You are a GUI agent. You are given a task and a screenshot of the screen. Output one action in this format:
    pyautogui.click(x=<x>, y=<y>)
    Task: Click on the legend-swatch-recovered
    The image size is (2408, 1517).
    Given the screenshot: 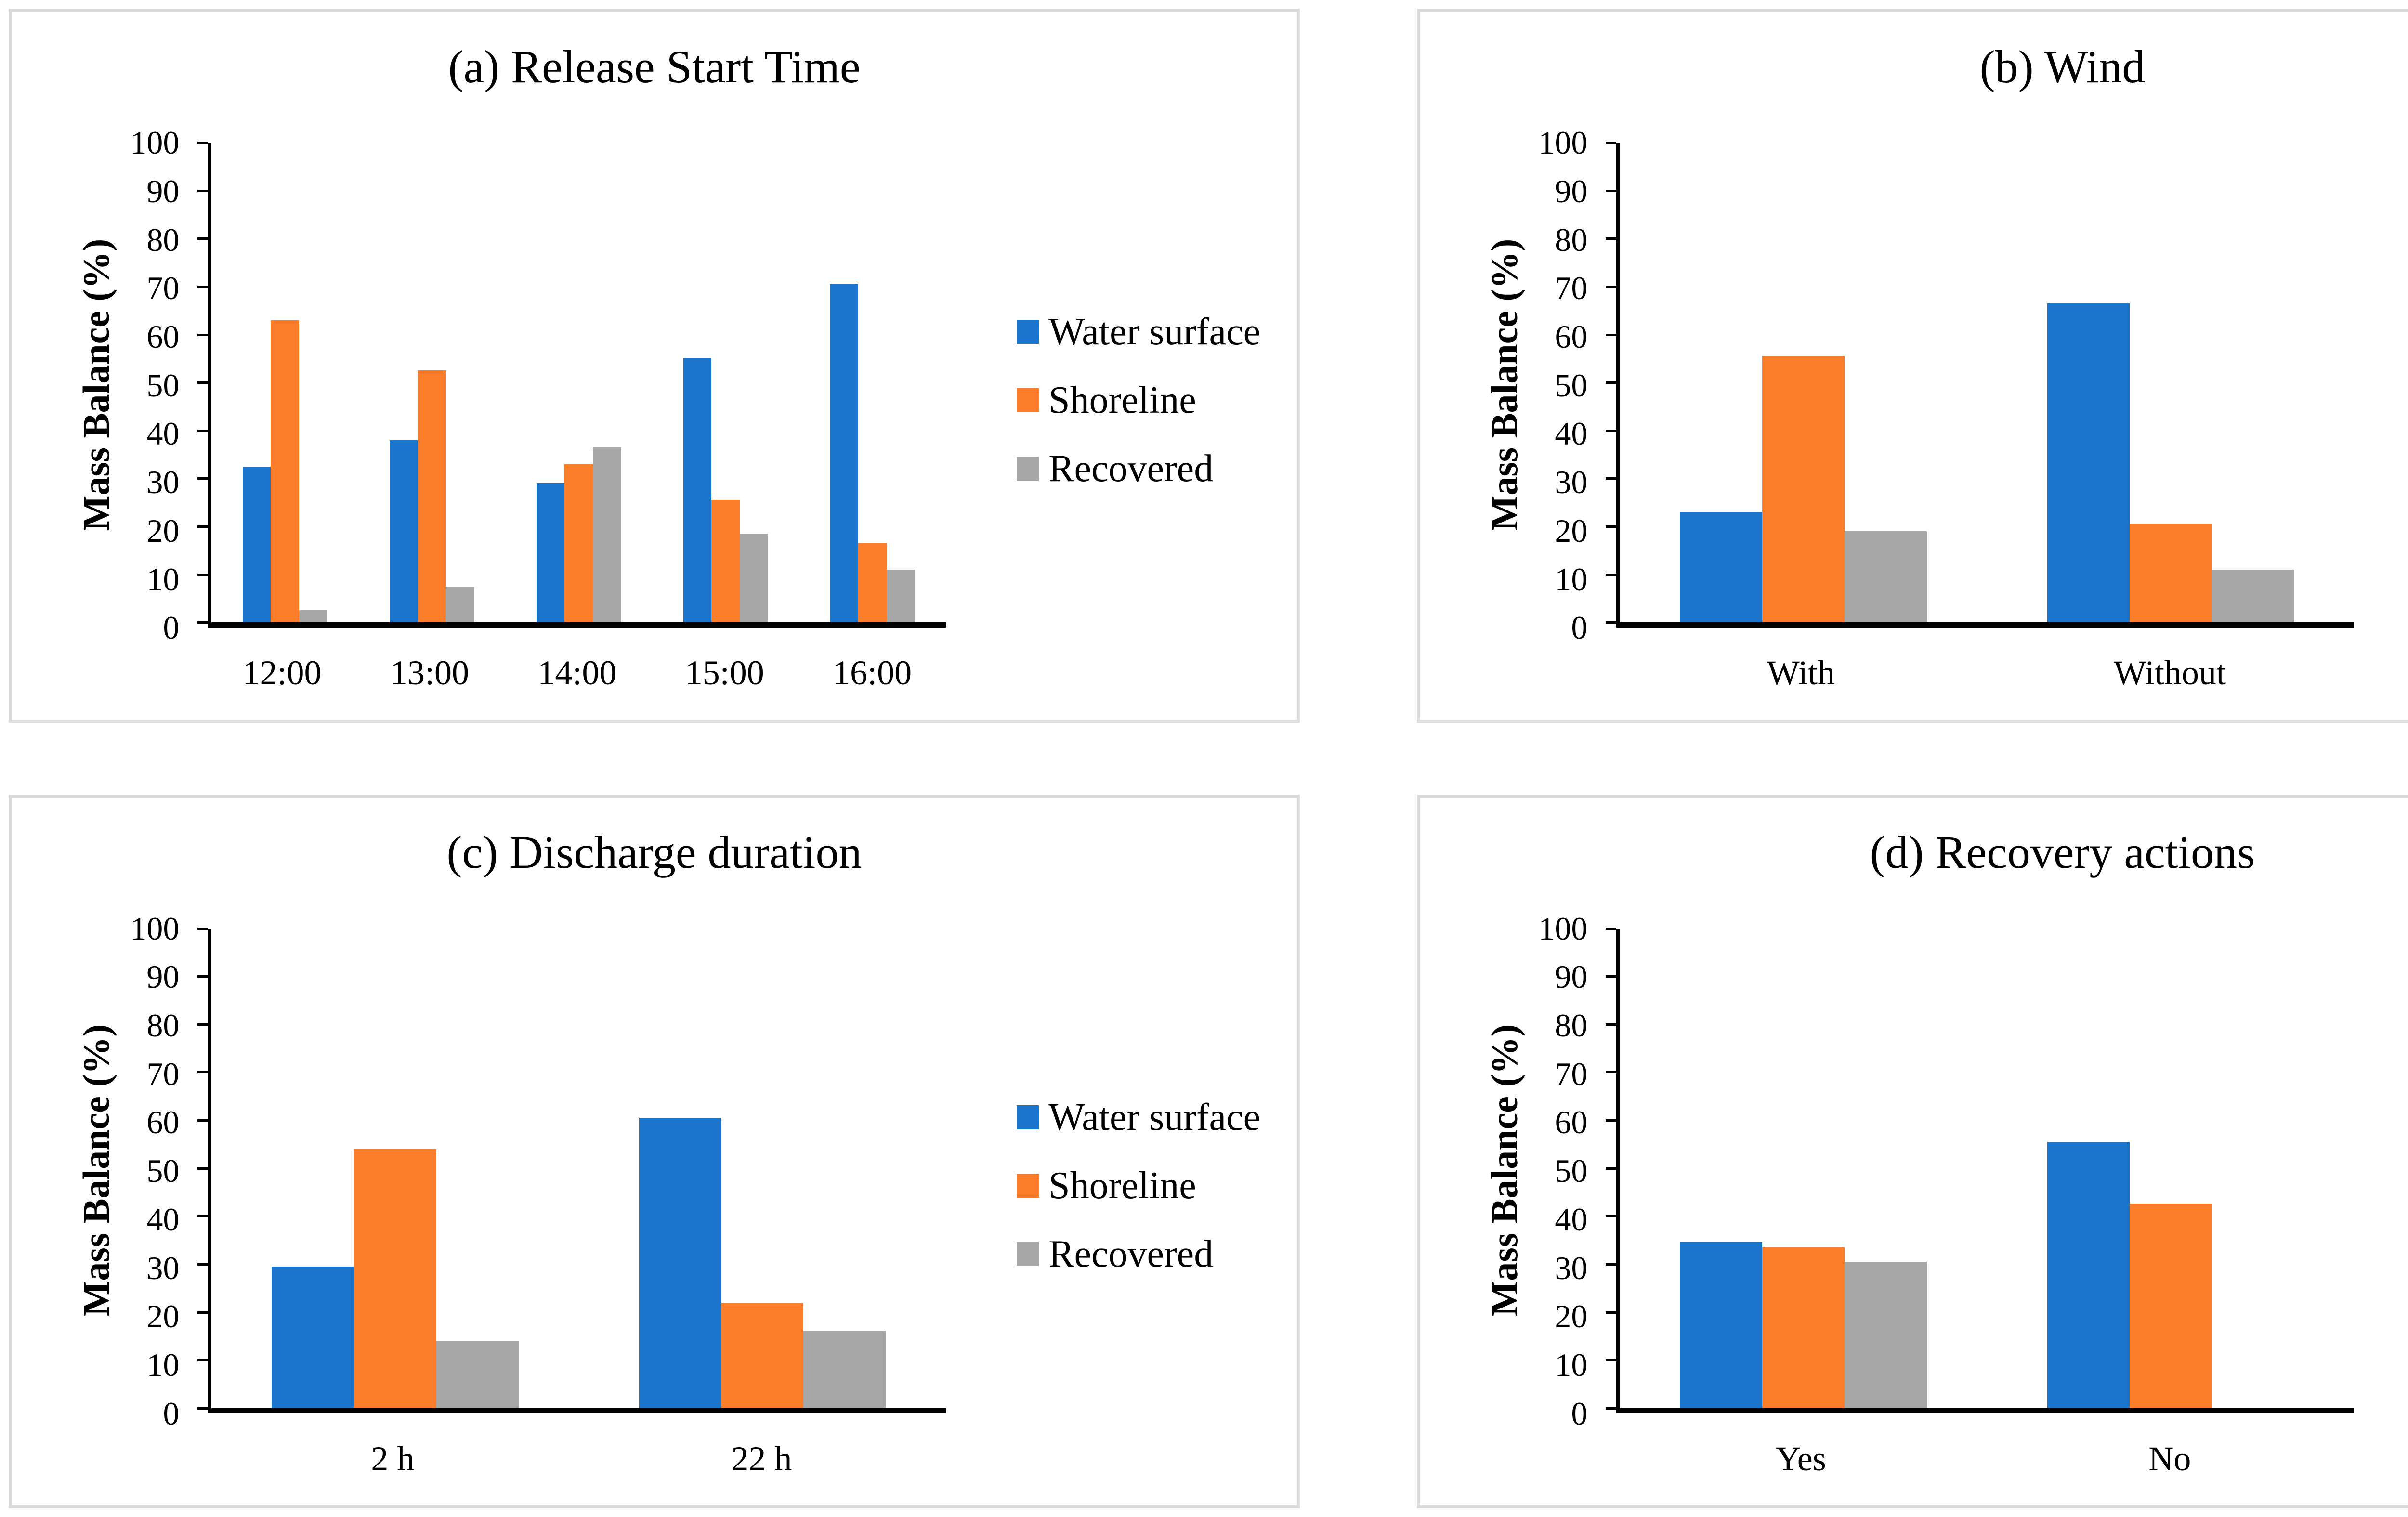 What is the action you would take?
    pyautogui.click(x=1028, y=468)
    